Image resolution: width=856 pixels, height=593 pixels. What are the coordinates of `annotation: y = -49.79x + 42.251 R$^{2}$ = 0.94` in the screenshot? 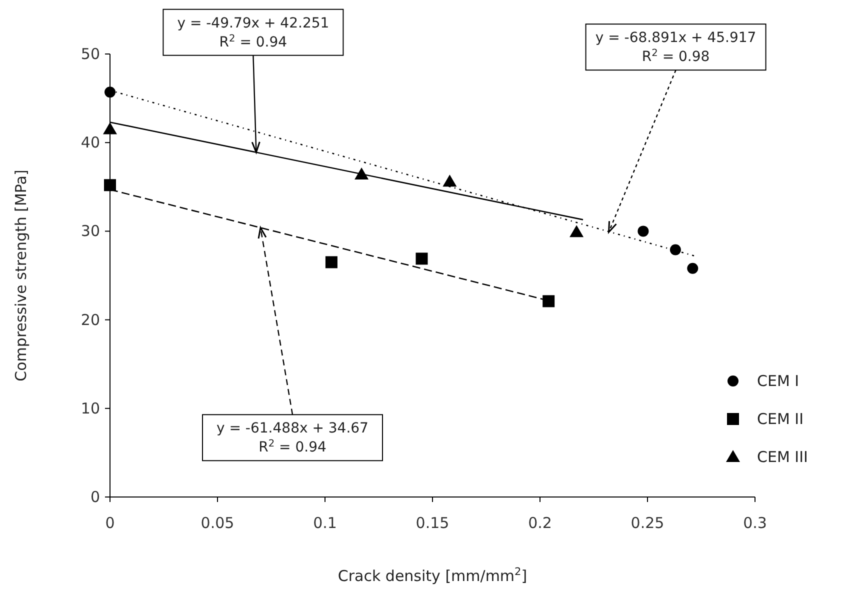 It's located at (253, 32).